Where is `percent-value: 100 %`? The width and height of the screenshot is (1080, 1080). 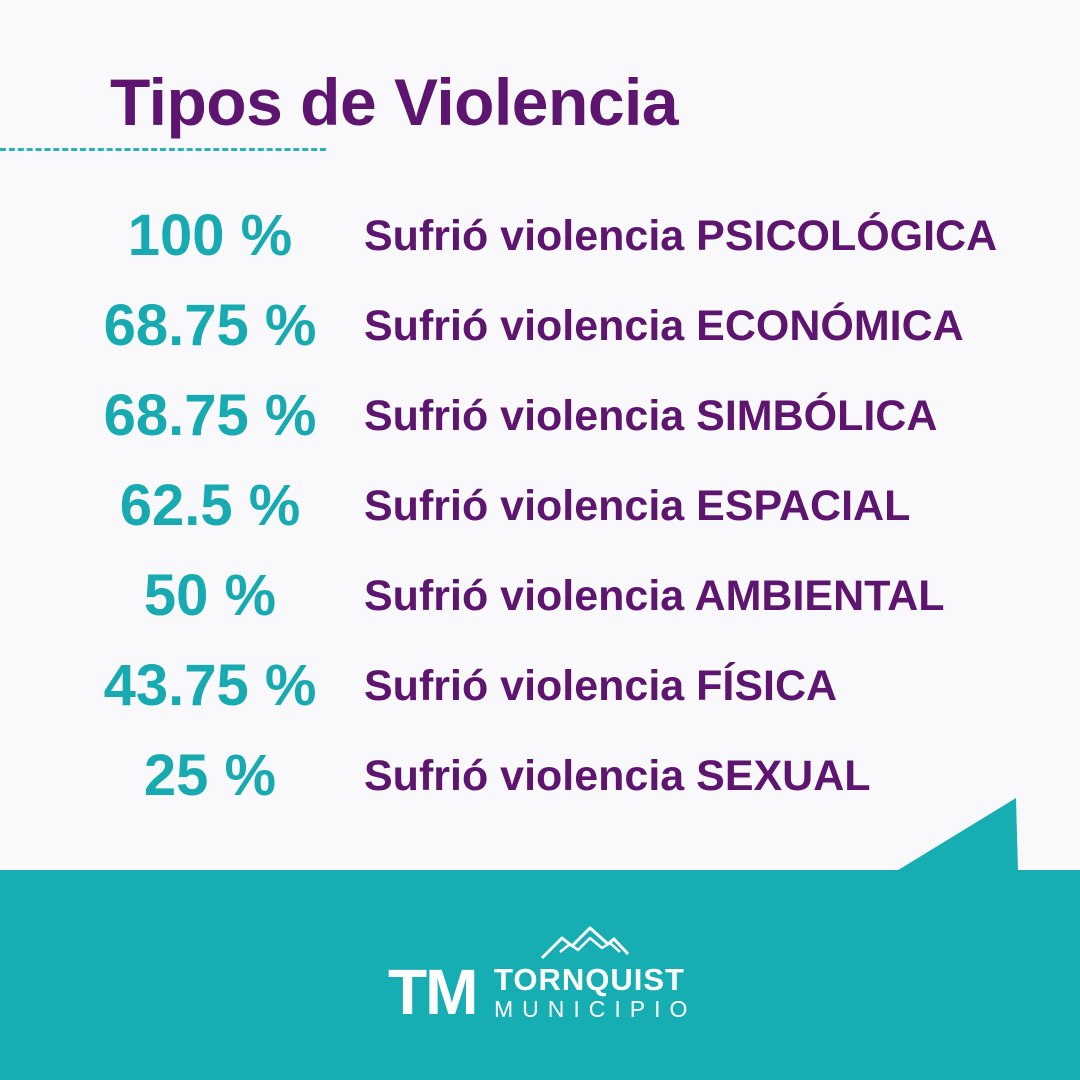 percent-value: 100 % is located at coordinates (210, 235).